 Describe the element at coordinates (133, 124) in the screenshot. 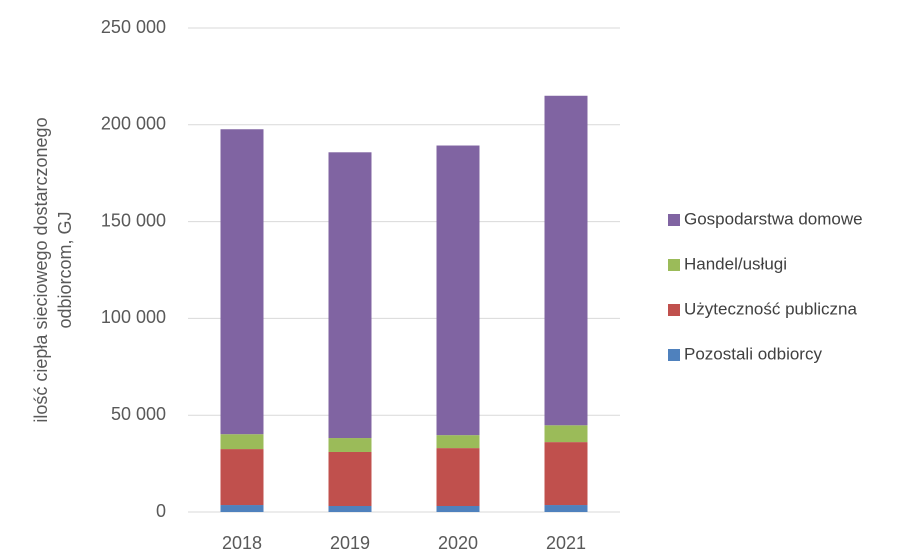

I see `y-tick-label: 200 000` at that location.